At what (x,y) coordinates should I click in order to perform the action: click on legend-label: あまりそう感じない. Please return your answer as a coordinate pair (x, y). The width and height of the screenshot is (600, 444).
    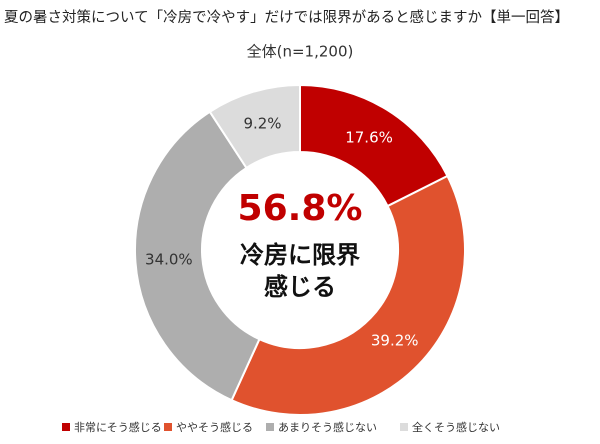
    Looking at the image, I should click on (327, 427).